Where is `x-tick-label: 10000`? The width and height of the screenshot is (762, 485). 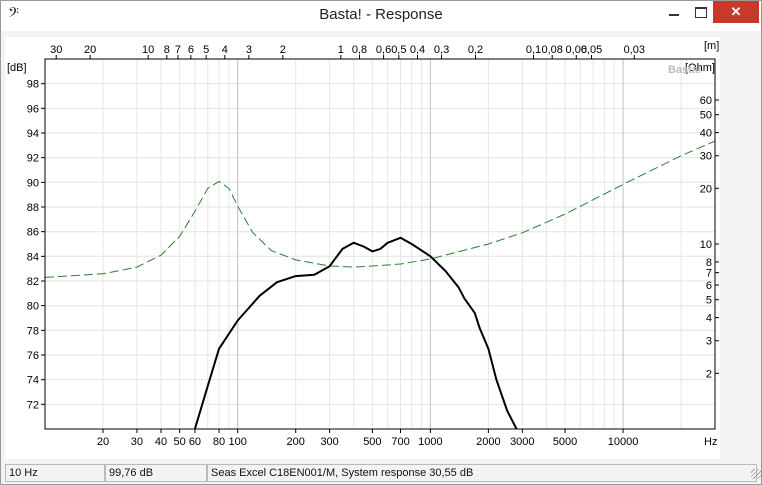
x-tick-label: 10000 is located at coordinates (623, 442).